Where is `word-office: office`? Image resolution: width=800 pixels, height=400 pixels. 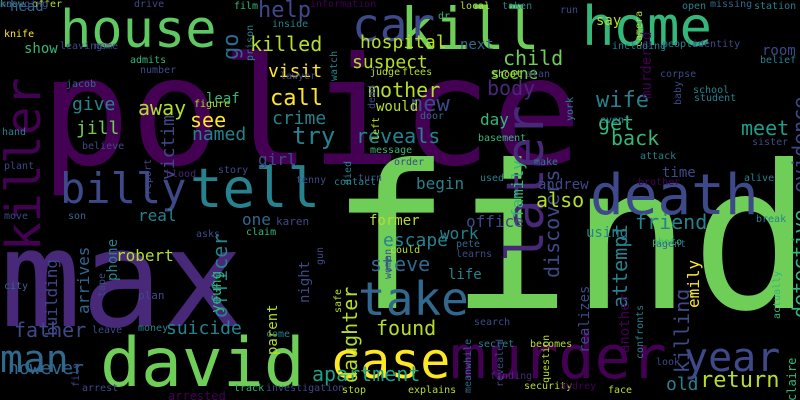
word-office: office is located at coordinates (495, 221).